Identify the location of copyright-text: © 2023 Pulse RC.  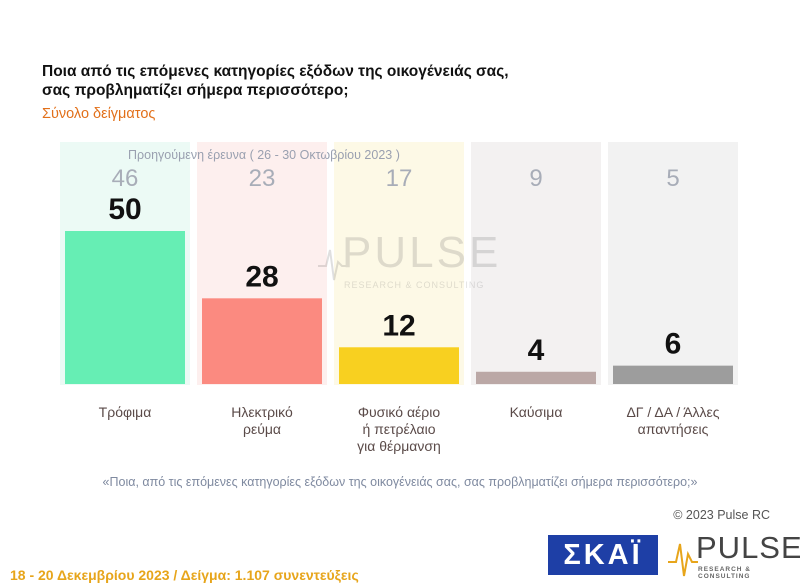
(721, 515).